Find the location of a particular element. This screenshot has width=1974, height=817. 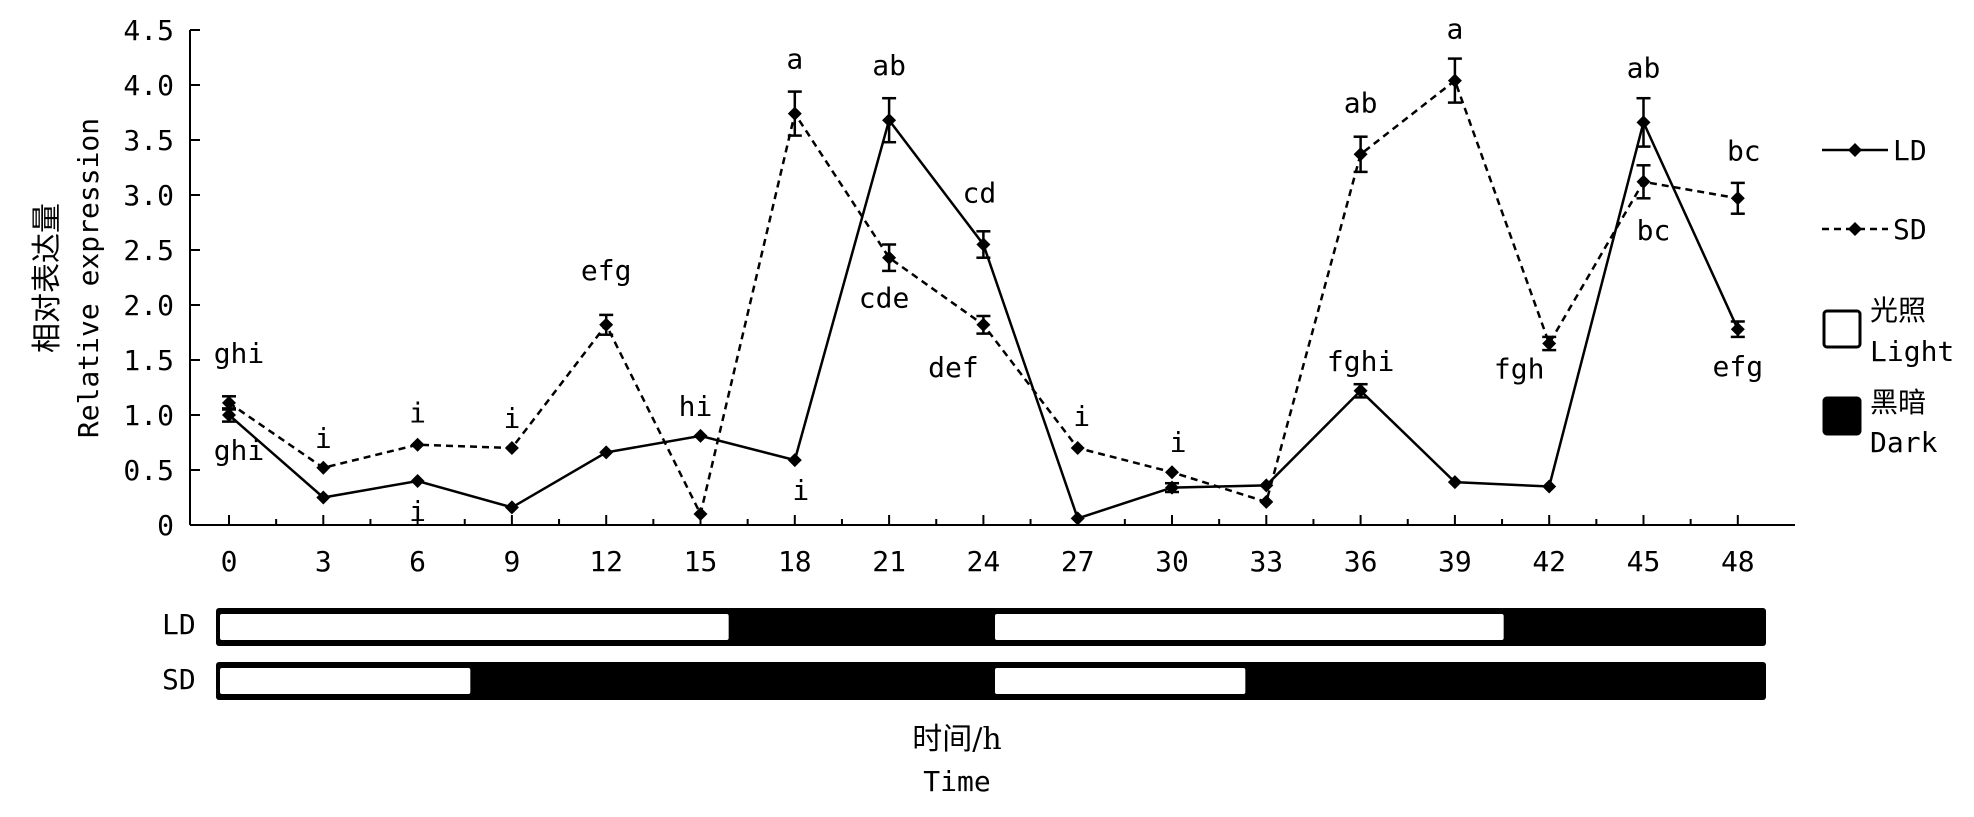

x-tick-label: 36 is located at coordinates (1361, 561).